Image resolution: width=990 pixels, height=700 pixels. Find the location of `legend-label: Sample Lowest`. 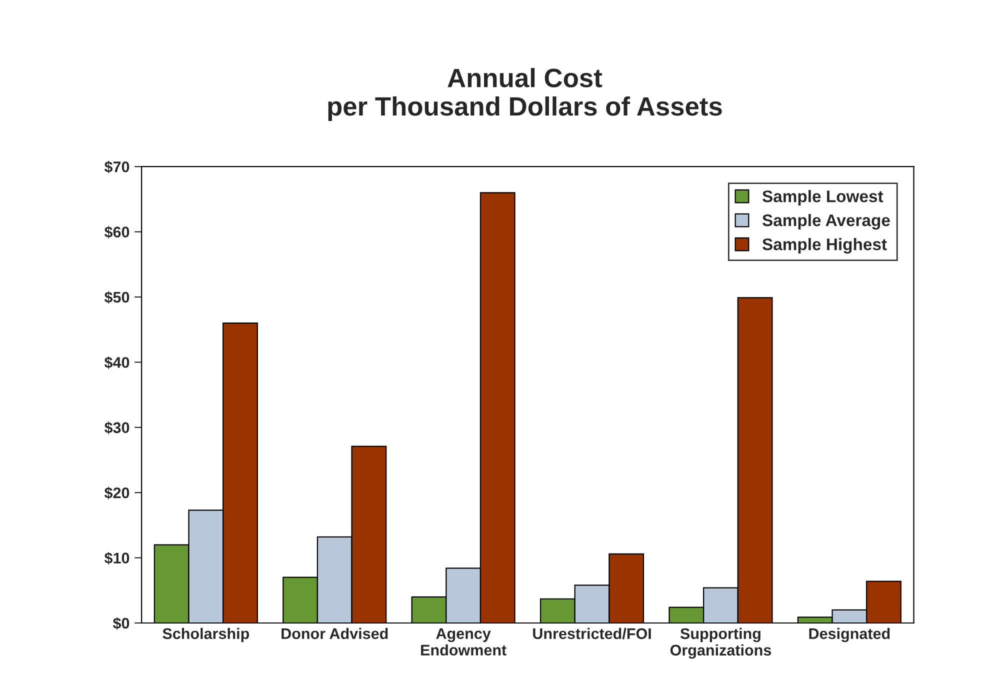

legend-label: Sample Lowest is located at coordinates (823, 198).